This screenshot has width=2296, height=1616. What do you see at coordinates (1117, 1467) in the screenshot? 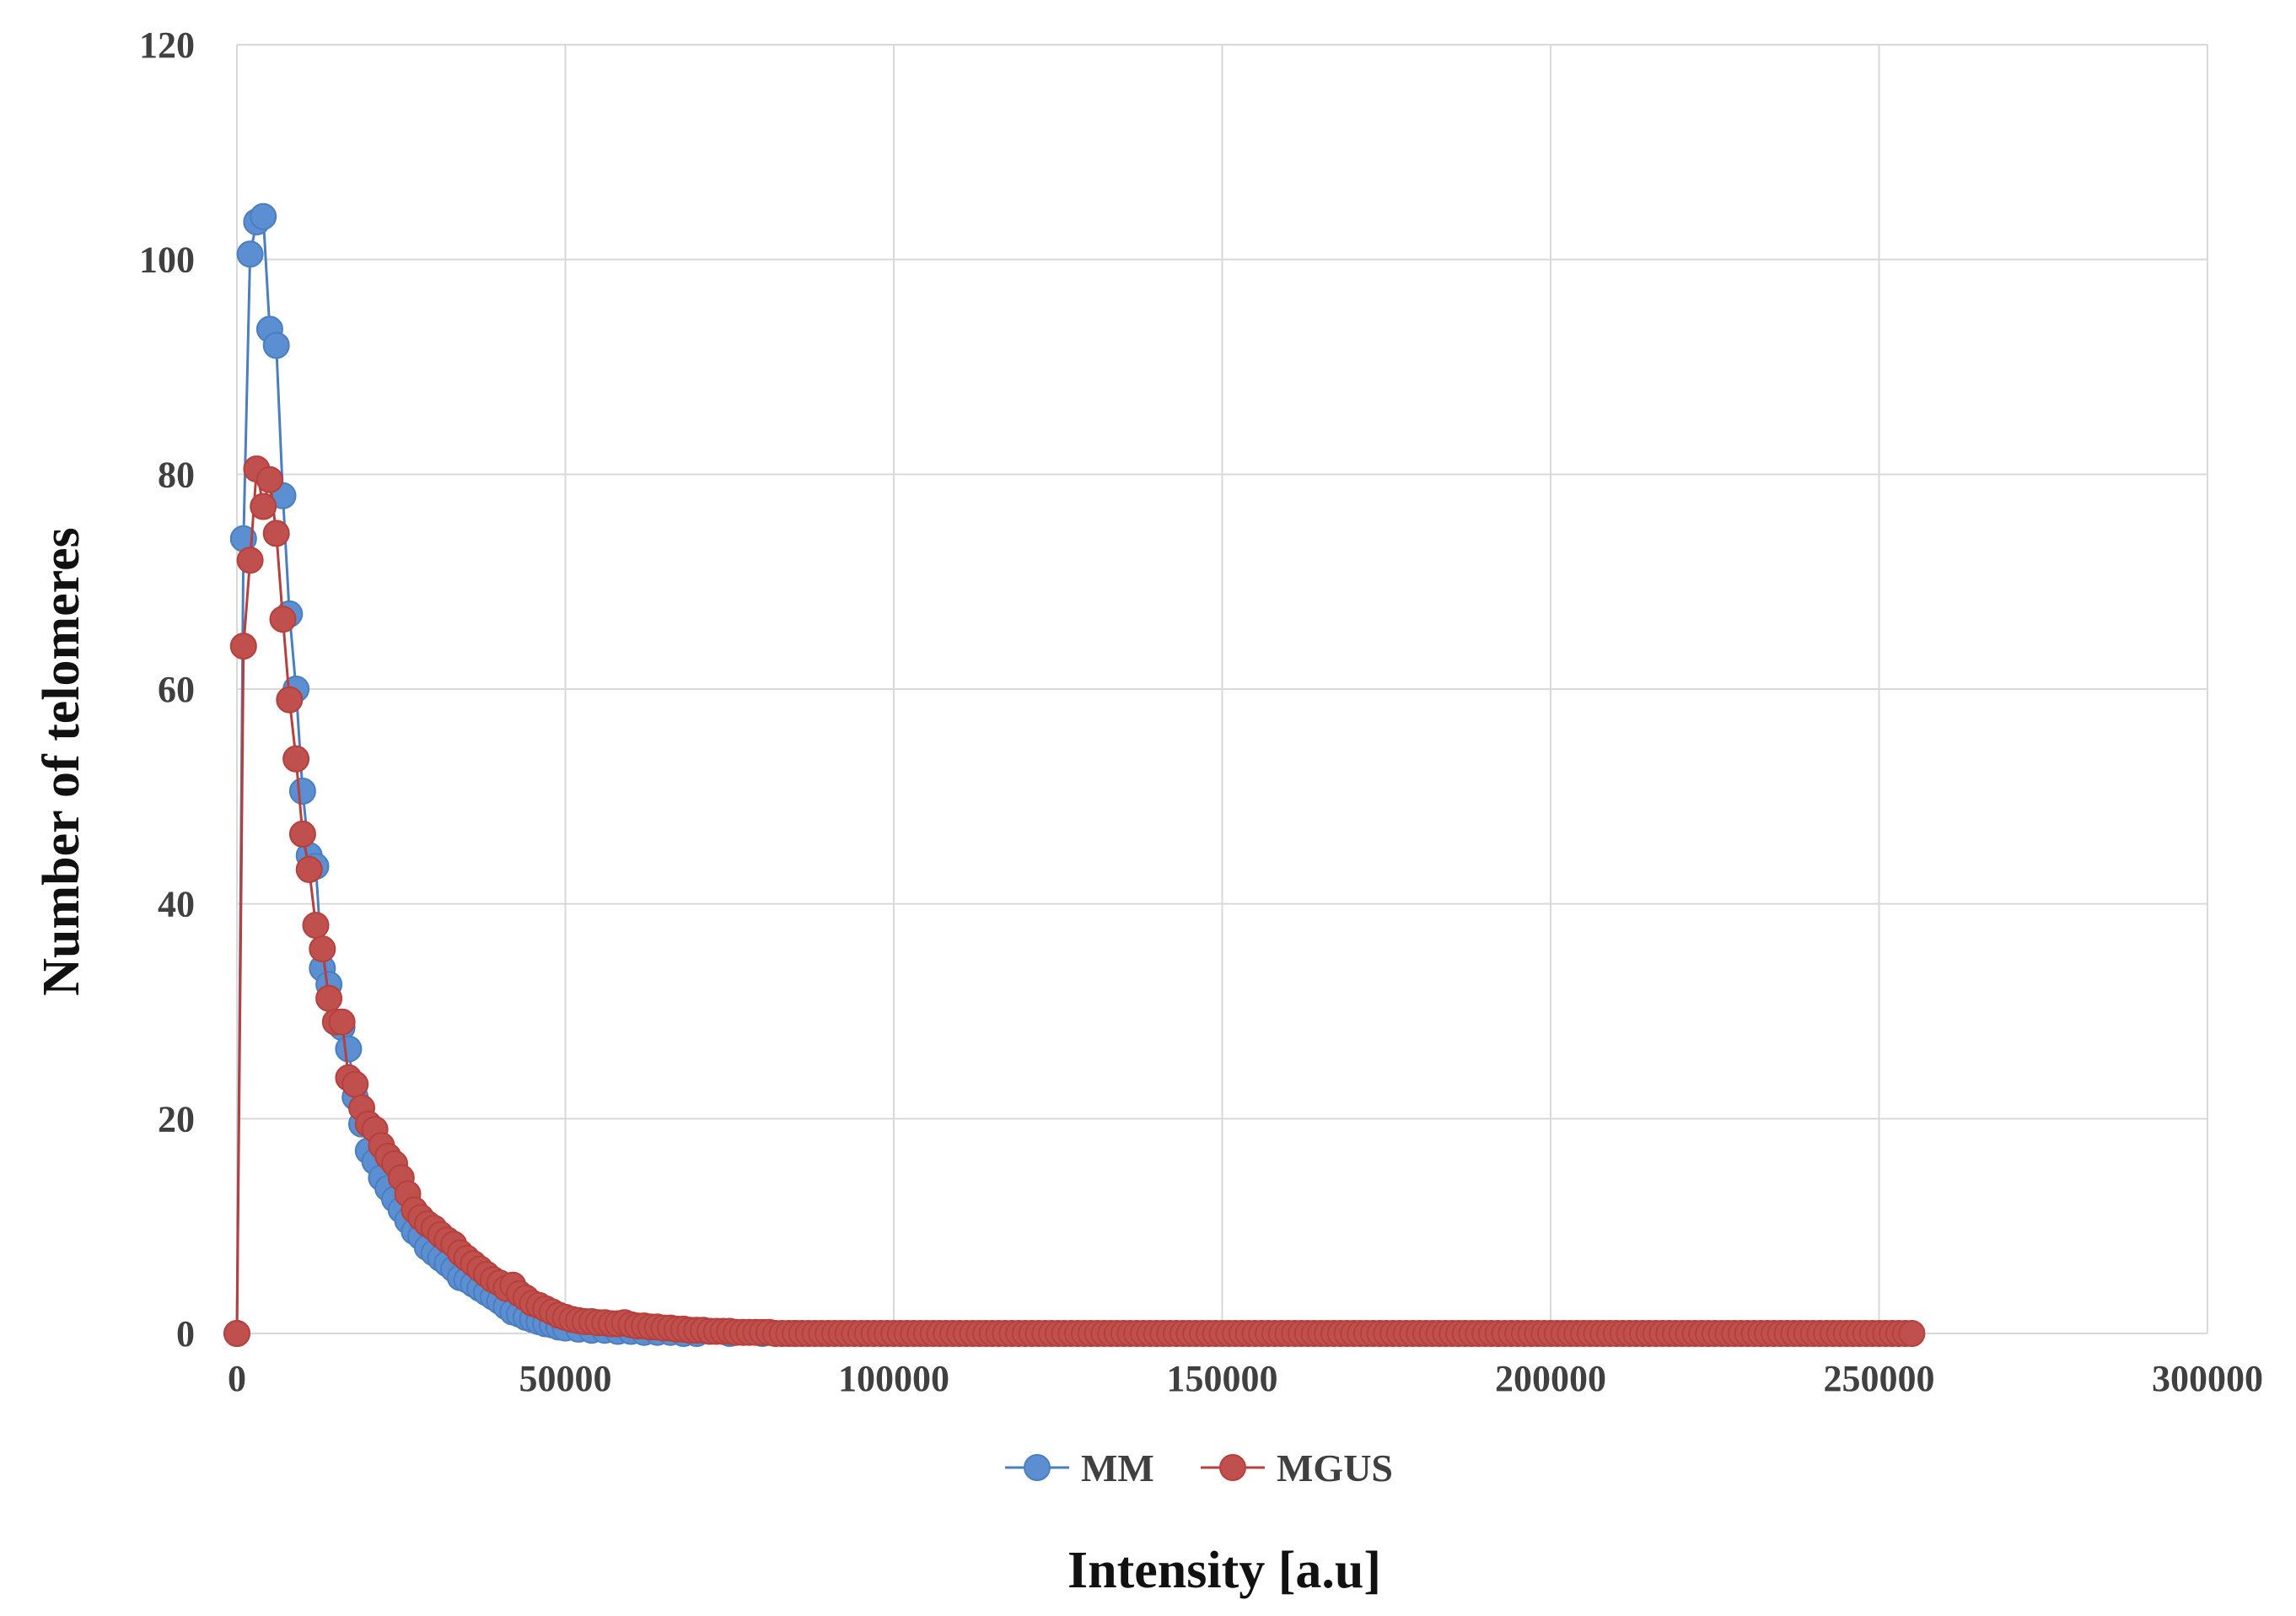
I see `legend-label-mm: MM` at bounding box center [1117, 1467].